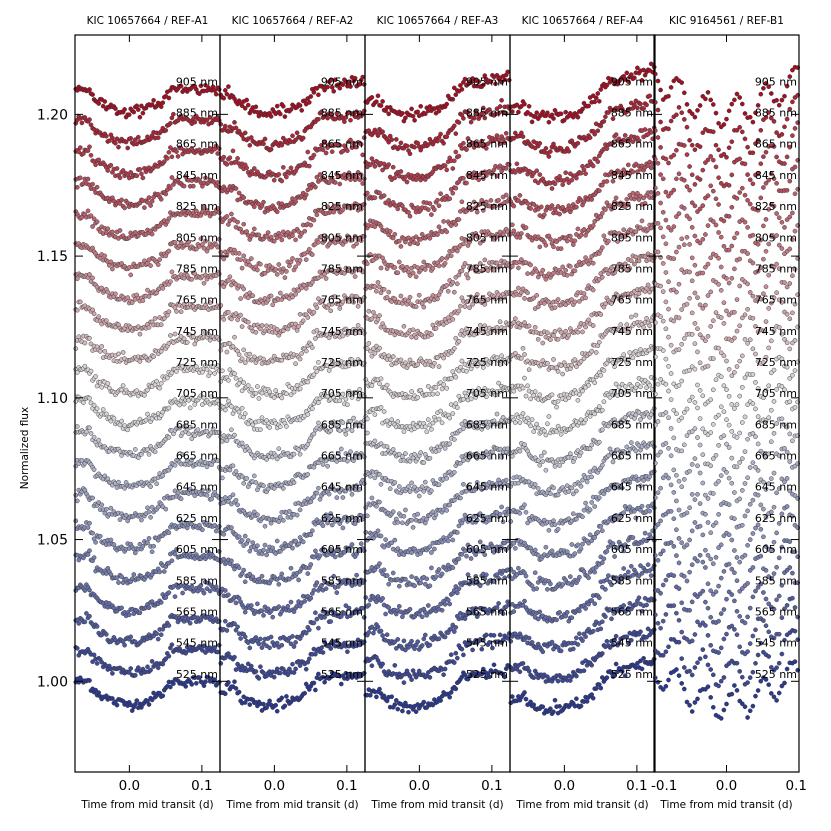  What do you see at coordinates (197, 424) in the screenshot?
I see `wavelength-label: 685 nm` at bounding box center [197, 424].